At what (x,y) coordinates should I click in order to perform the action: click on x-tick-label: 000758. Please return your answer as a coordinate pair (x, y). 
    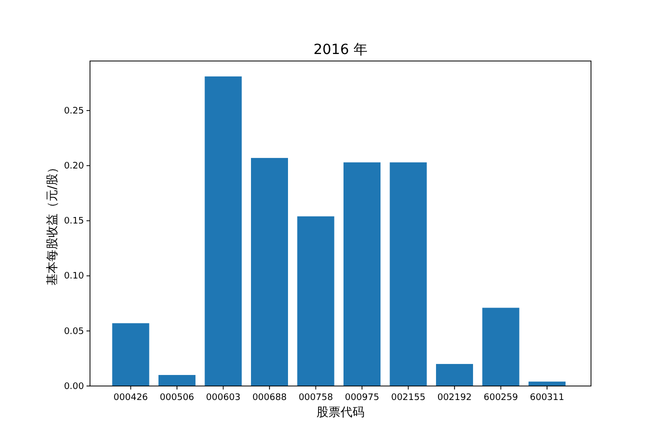
    Looking at the image, I should click on (316, 398).